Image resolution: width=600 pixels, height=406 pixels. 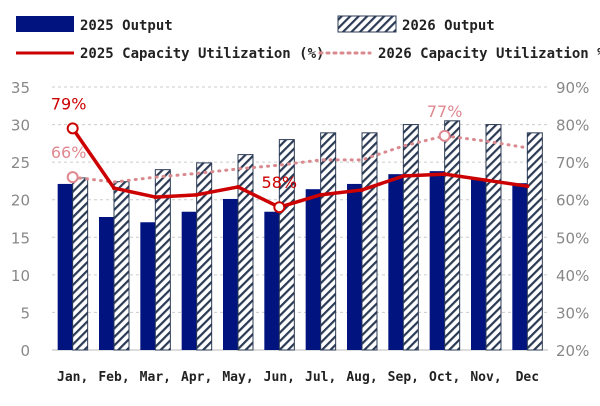 I want to click on y-tick-label: 5, so click(x=25, y=313).